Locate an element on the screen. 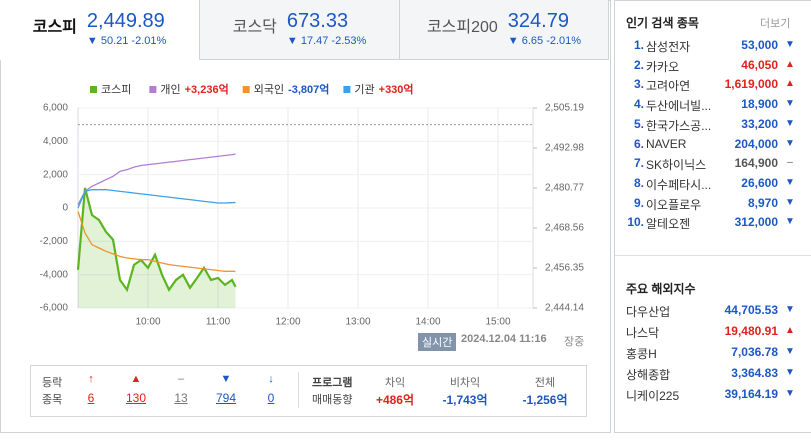 The height and width of the screenshot is (440, 811). index-name: 다우산업 is located at coordinates (648, 312).